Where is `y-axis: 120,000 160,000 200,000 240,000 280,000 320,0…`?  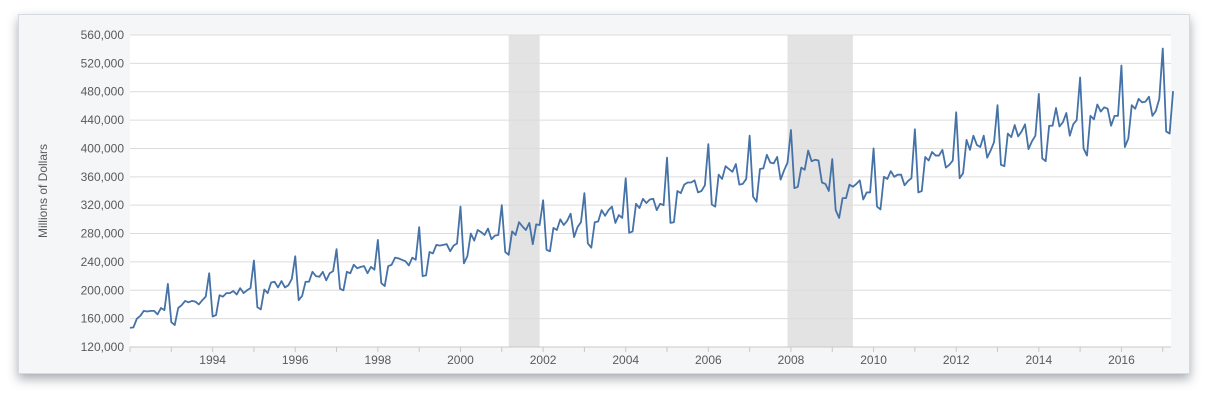
y-axis: 120,000 160,000 200,000 240,000 280,000 320,0… is located at coordinates (103, 191).